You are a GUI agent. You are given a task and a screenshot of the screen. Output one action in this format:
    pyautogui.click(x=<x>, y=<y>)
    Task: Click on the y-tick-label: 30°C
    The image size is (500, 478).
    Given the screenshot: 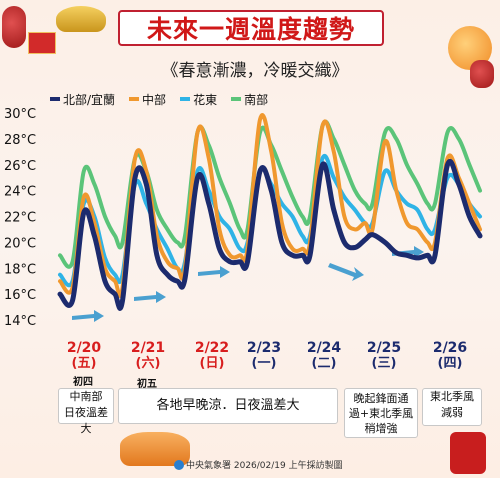 What is the action you would take?
    pyautogui.click(x=20, y=114)
    